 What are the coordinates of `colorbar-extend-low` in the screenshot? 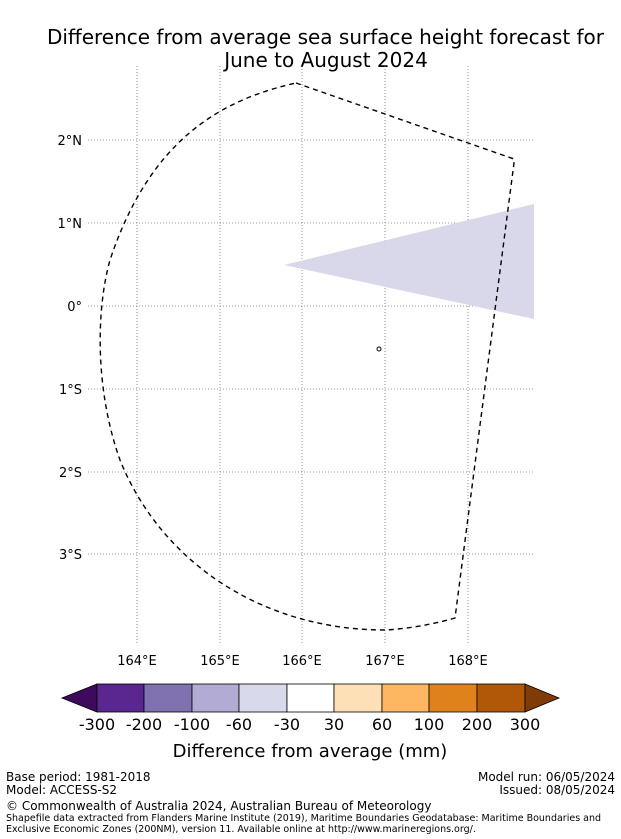 It's located at (79, 698).